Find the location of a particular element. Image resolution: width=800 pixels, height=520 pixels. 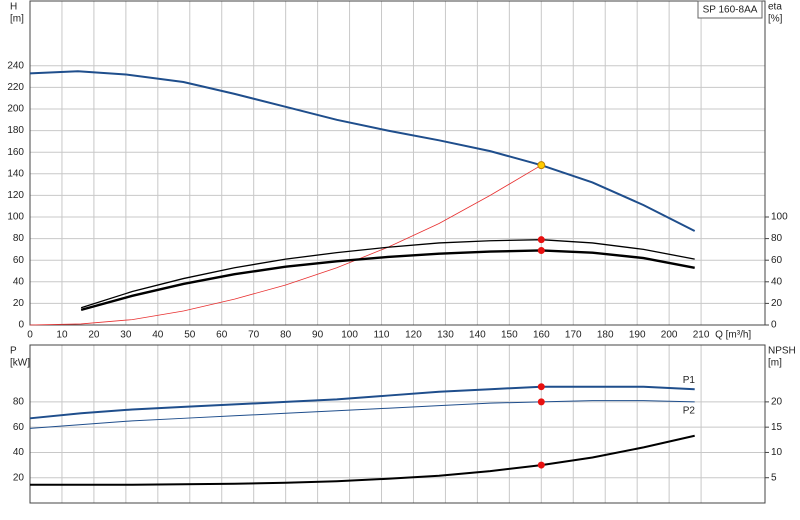

y2-tick-label: 80 is located at coordinates (777, 238).